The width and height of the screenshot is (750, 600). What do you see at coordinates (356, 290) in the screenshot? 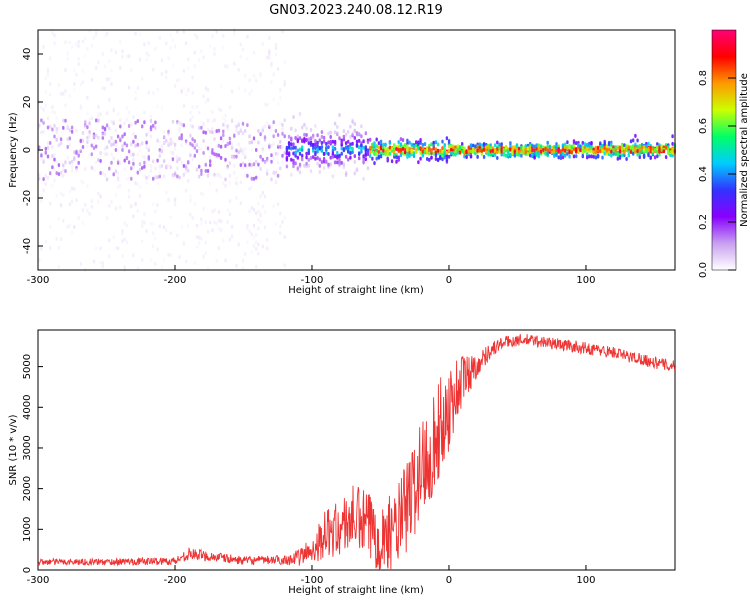
I see `spectrogram-xlabel: Height of straight line (km)` at bounding box center [356, 290].